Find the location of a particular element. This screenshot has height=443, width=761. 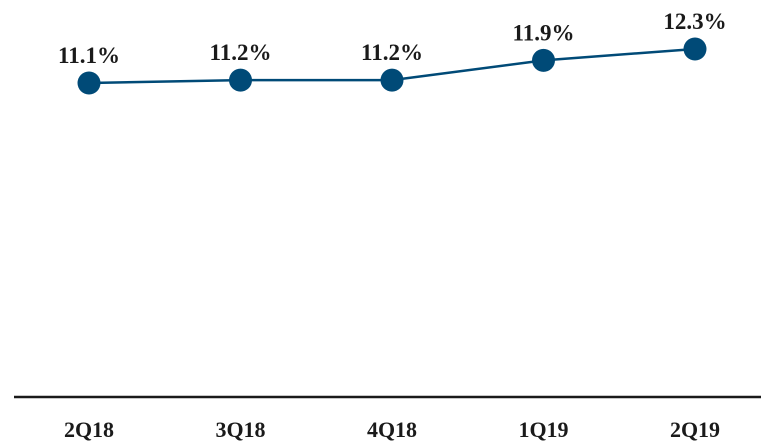

marker-layer is located at coordinates (392, 66).